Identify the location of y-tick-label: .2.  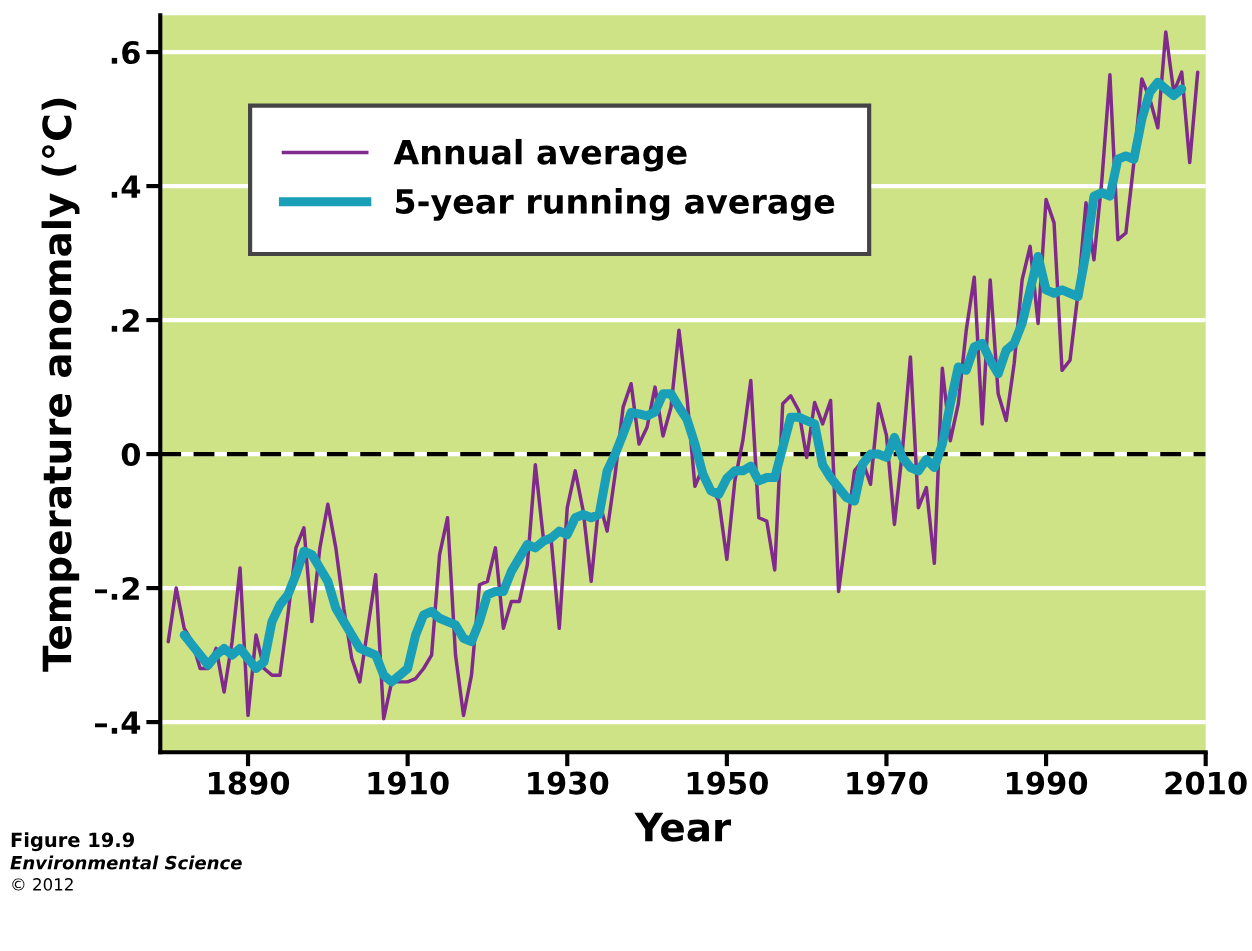
(125, 320).